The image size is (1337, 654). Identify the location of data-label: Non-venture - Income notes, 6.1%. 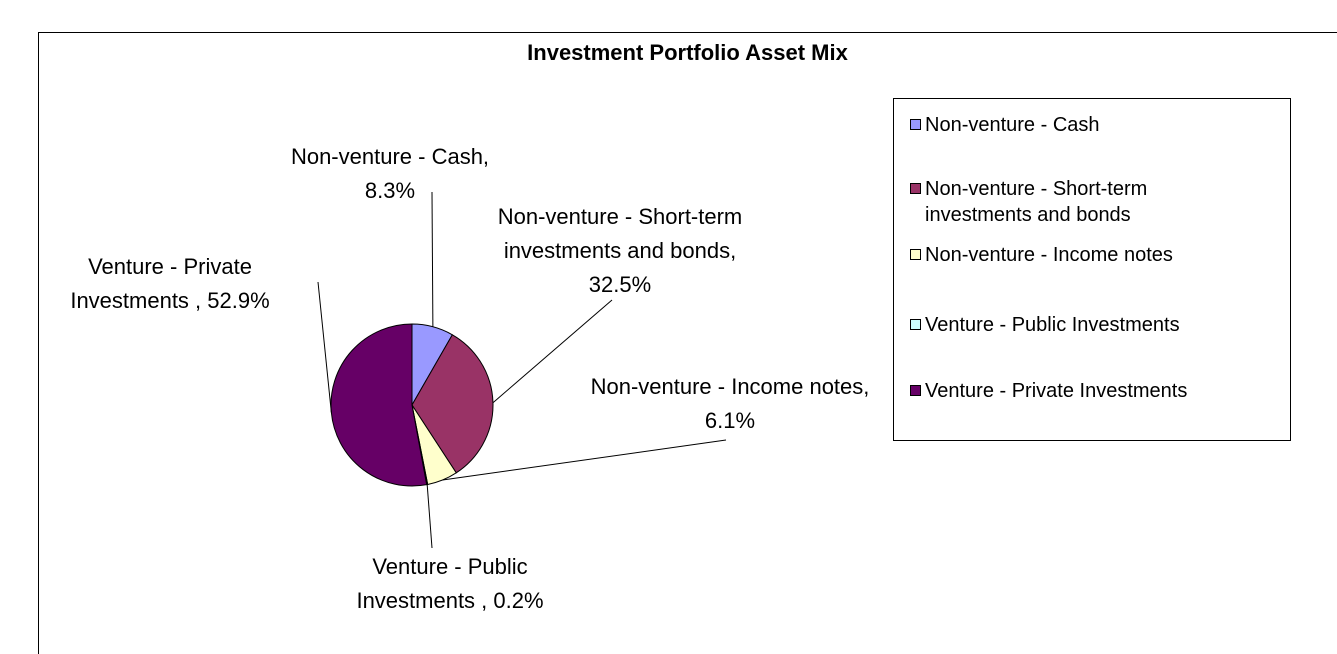
(730, 403).